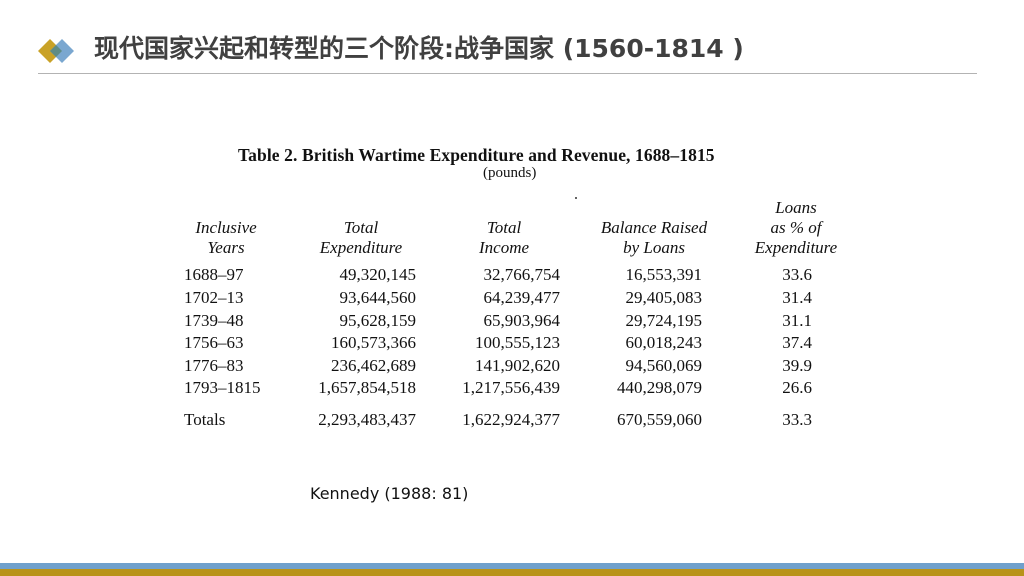  I want to click on cell-loans: 60,018,243, so click(664, 342).